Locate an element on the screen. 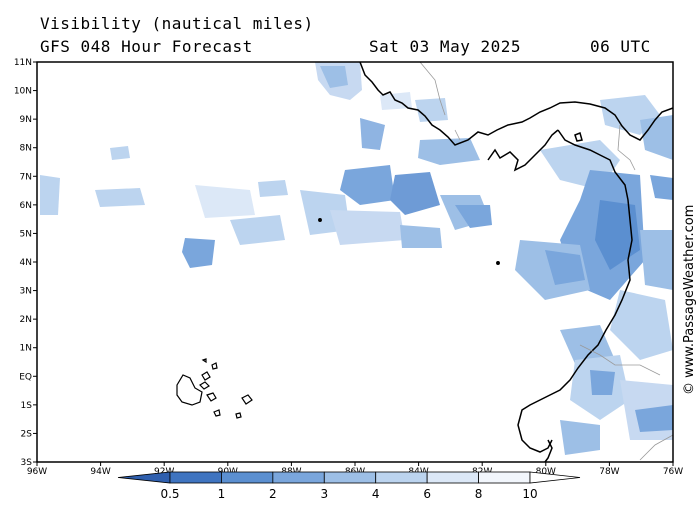  lat-label: 2N is located at coordinates (26, 320).